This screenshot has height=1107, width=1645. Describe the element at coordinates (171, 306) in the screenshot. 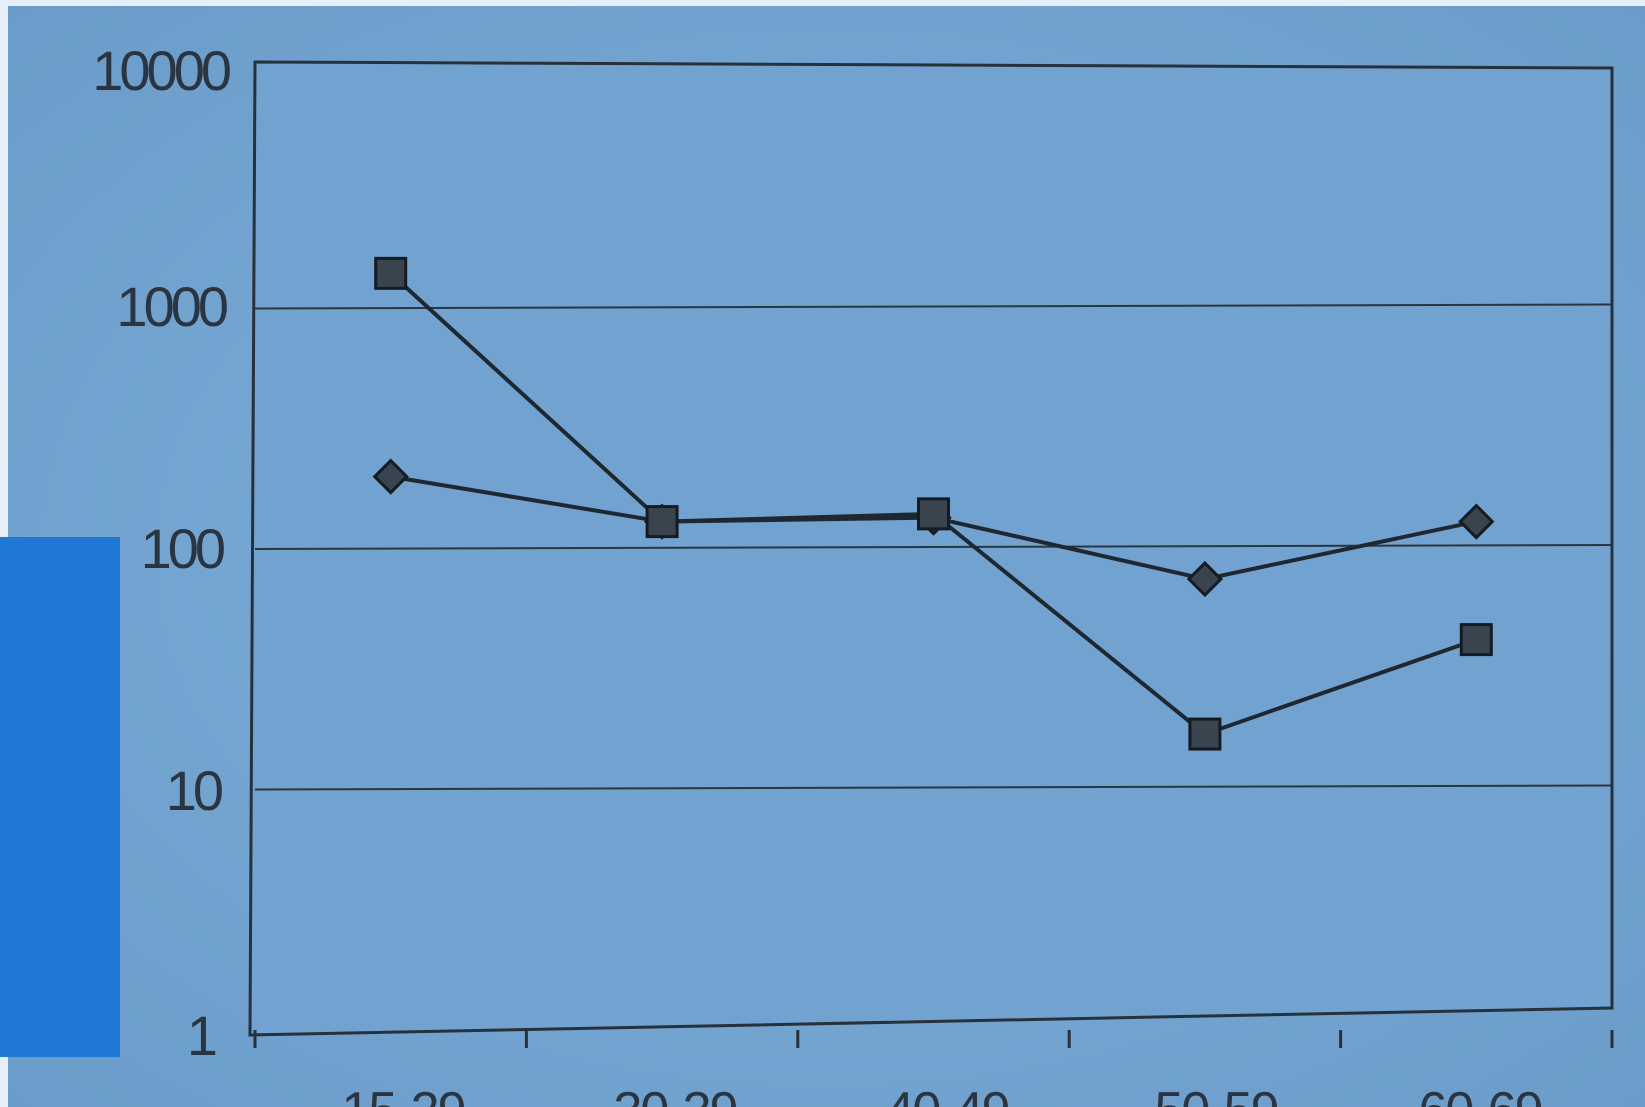

I see `y-tick-1000: 1000` at that location.